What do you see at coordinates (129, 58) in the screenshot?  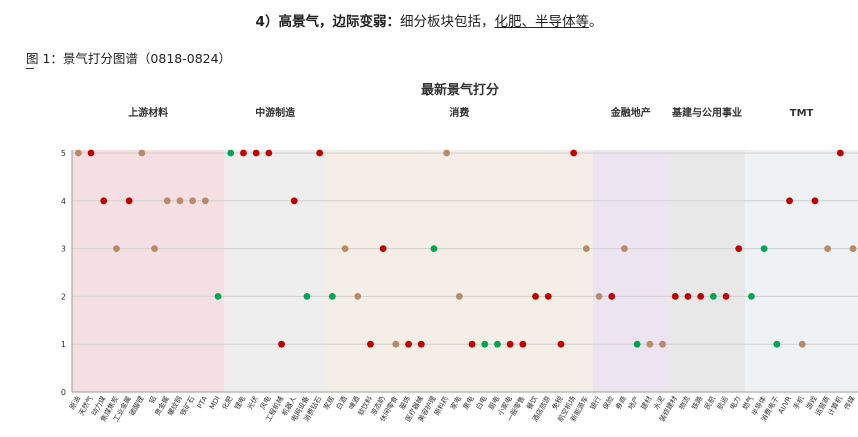 I see `figure-caption: 图 1：景气打分图谱（0818-0824）` at bounding box center [129, 58].